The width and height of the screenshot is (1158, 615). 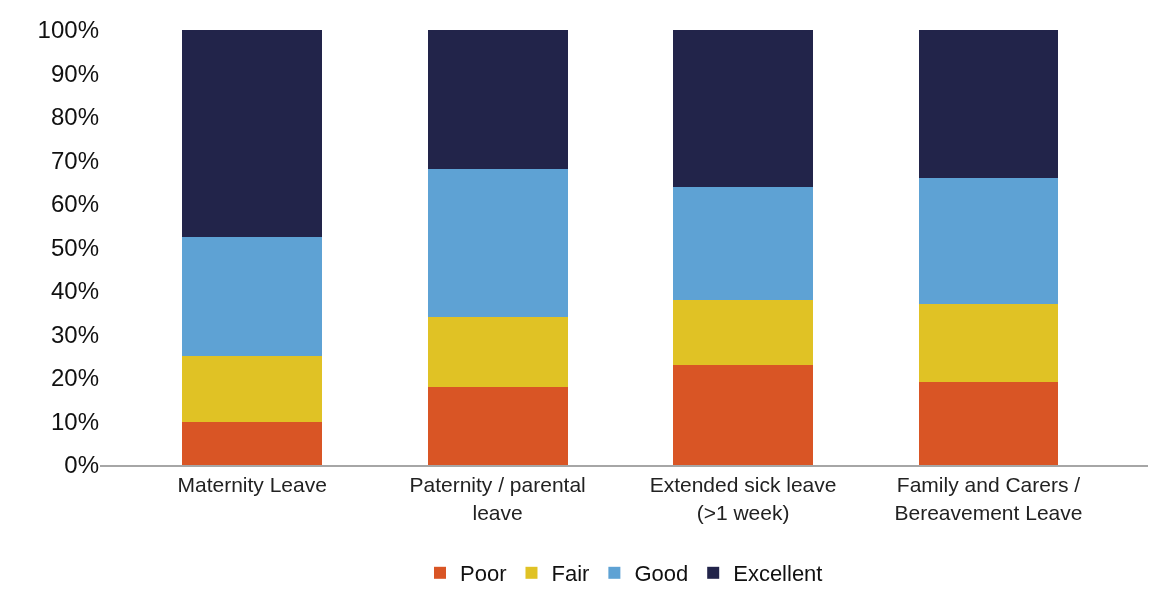 I want to click on x-tick-label: Extended sick leave (>1 week), so click(x=743, y=498).